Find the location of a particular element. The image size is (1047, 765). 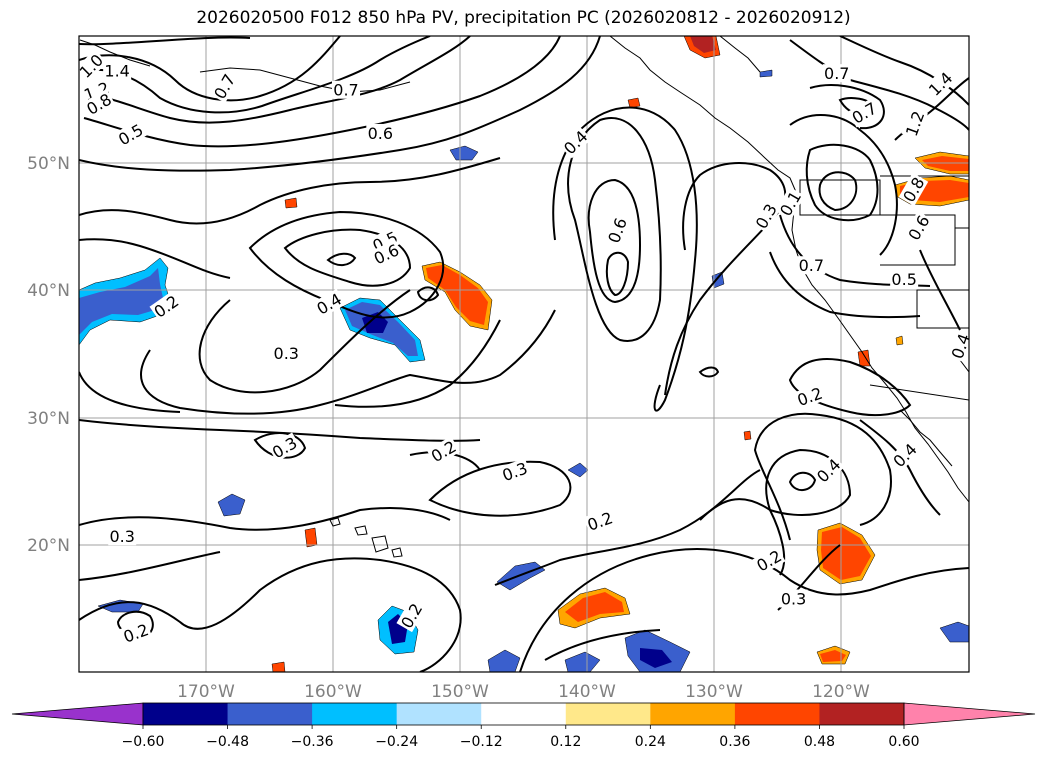

lon-label-160w: 160°W is located at coordinates (333, 692).